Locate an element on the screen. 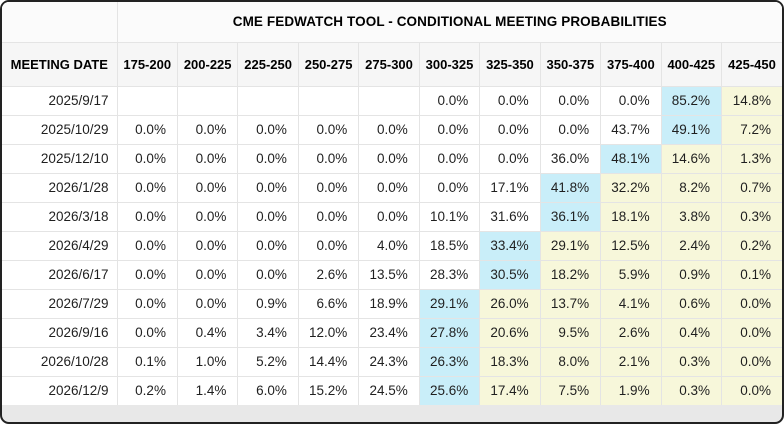 The height and width of the screenshot is (424, 784). rate-range-header: 275-300 is located at coordinates (389, 64).